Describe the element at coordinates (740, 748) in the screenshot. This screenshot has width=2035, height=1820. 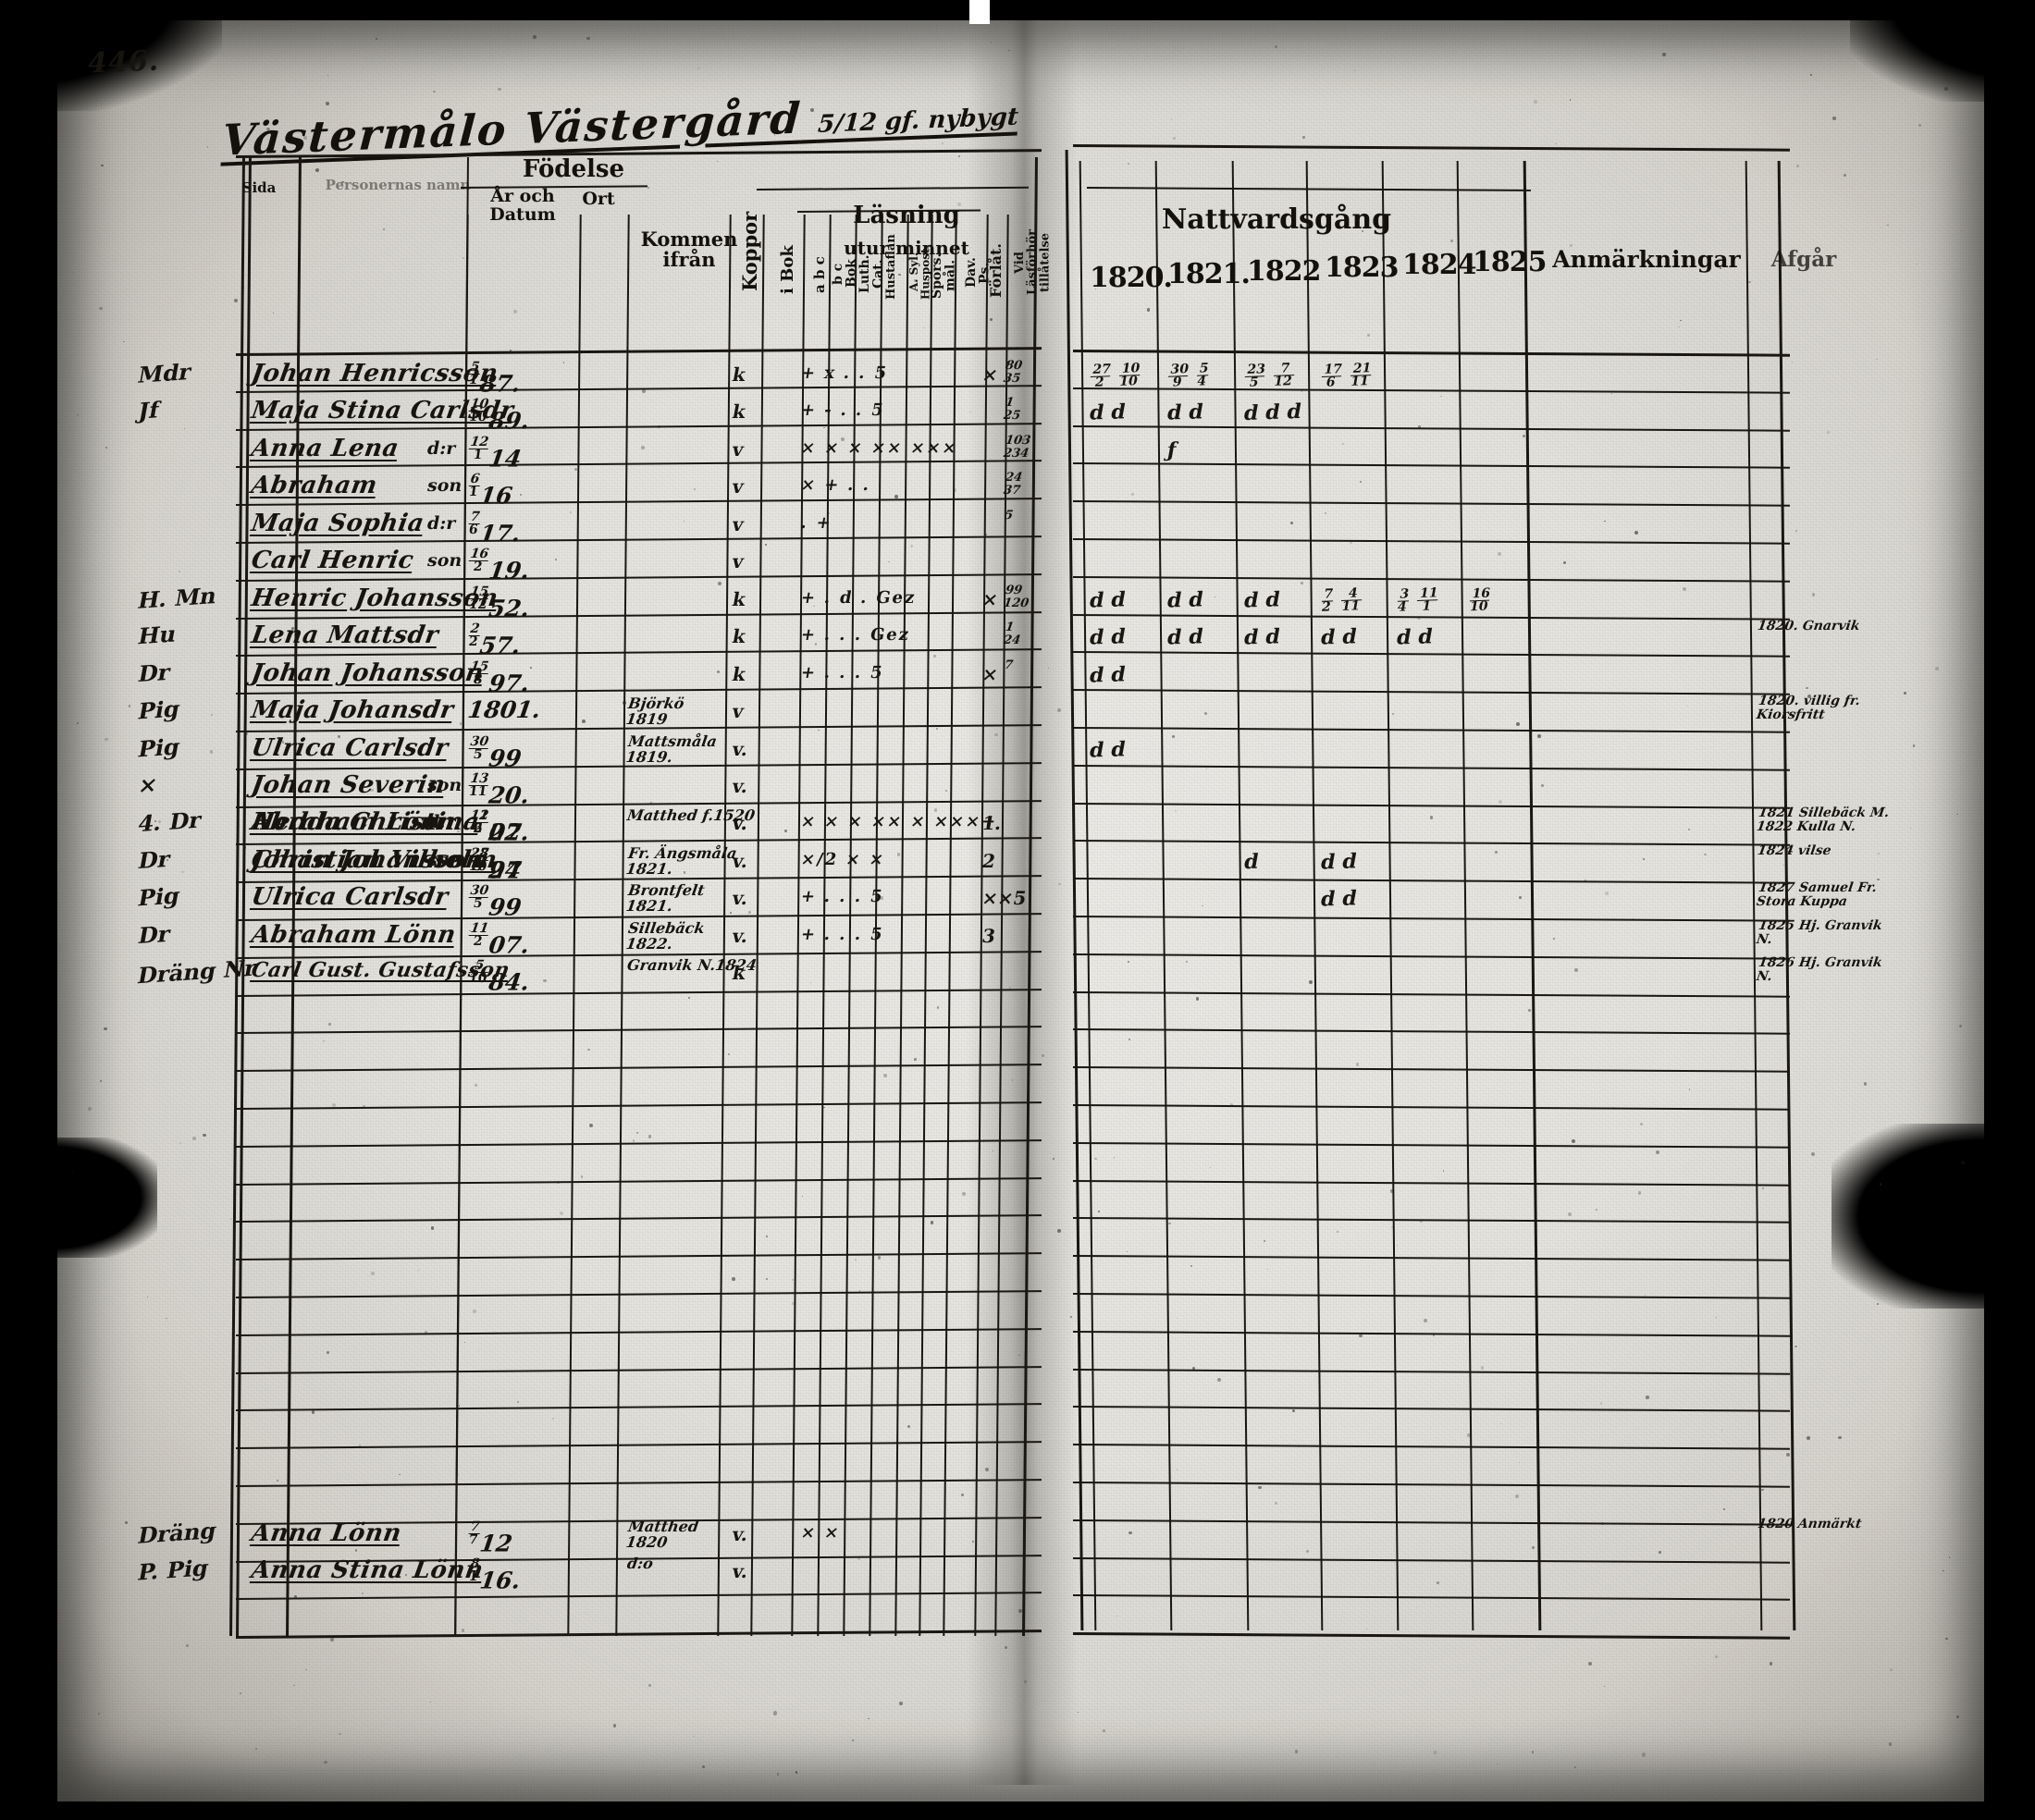
I see `row-koppor: v.` at that location.